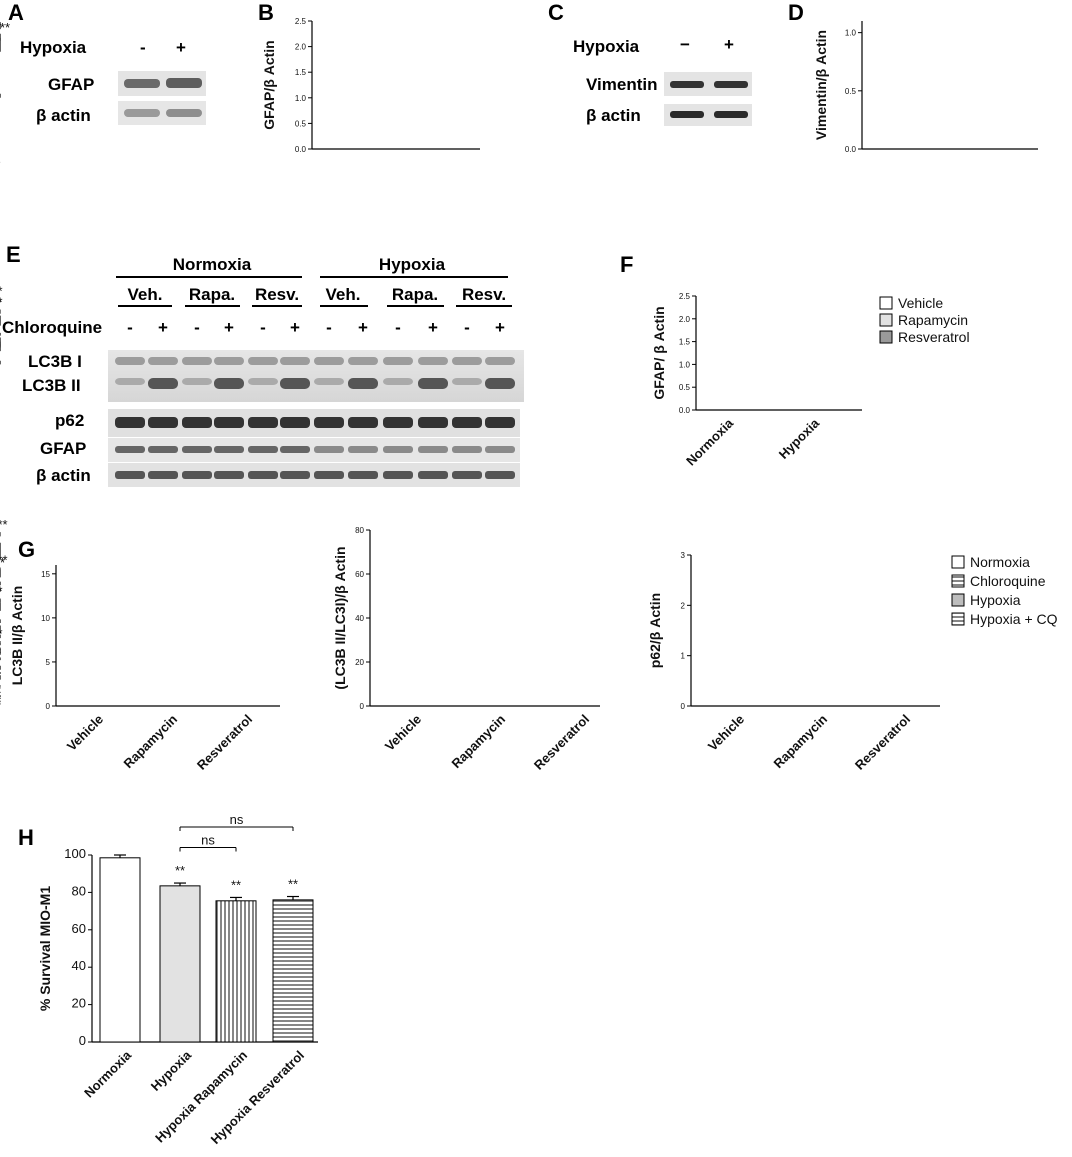 The image size is (1072, 1157). I want to click on blot-e-treatment: Rapa., so click(212, 294).